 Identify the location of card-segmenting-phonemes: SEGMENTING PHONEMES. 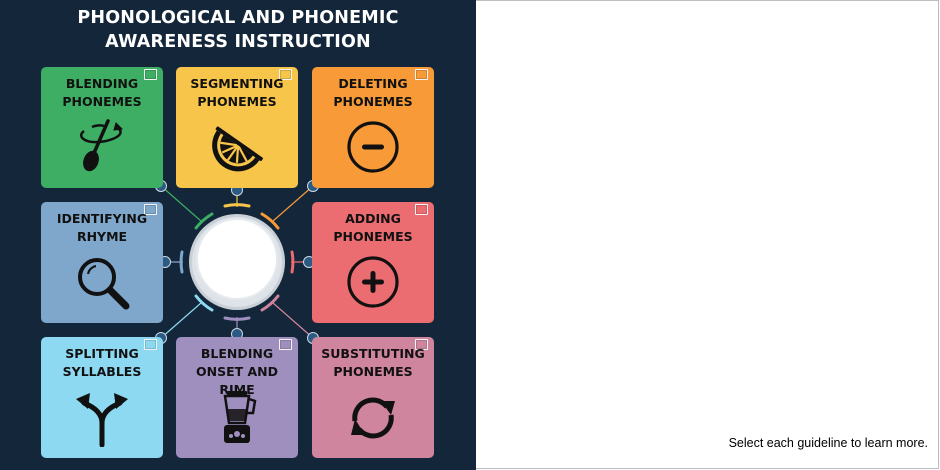
(237, 127).